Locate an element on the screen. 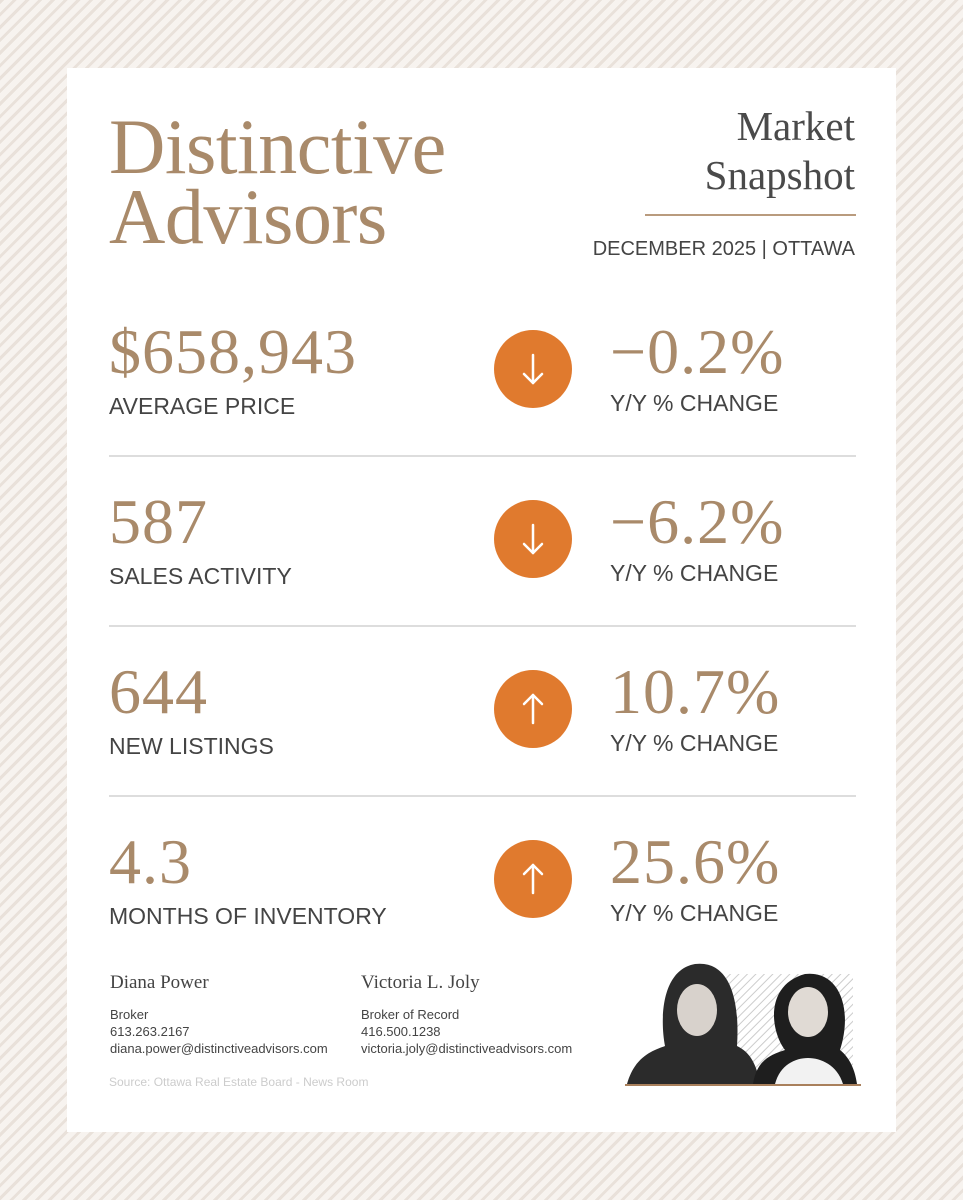  stat-label: NEW LISTINGS is located at coordinates (191, 746).